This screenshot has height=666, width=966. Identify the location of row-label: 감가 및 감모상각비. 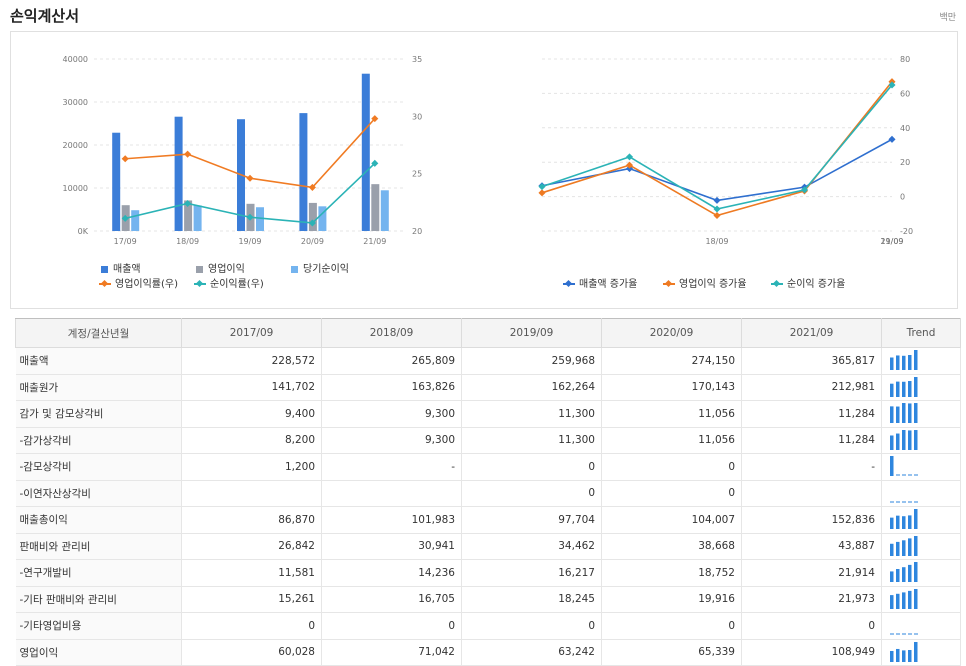
(98, 414).